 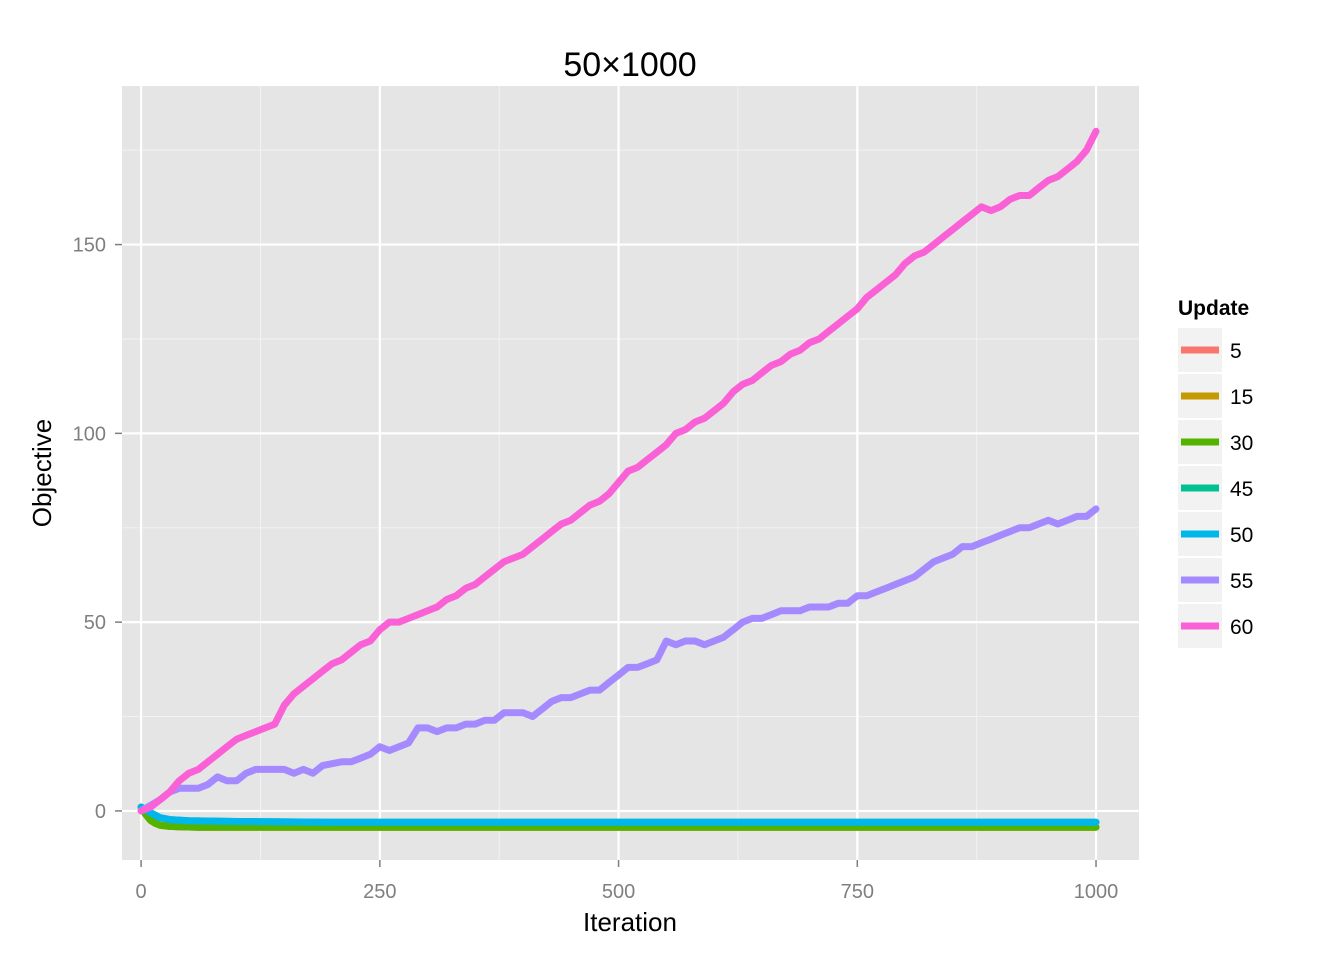 I want to click on legend-label-50: 50, so click(x=1241, y=535).